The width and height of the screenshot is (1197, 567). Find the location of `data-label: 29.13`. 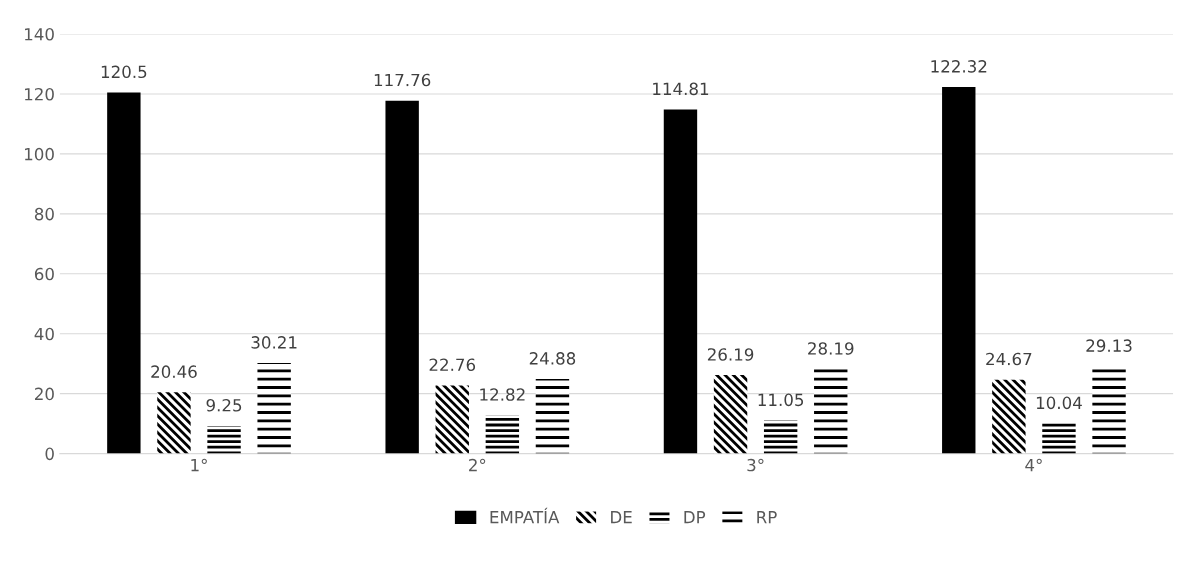

data-label: 29.13 is located at coordinates (1109, 345).